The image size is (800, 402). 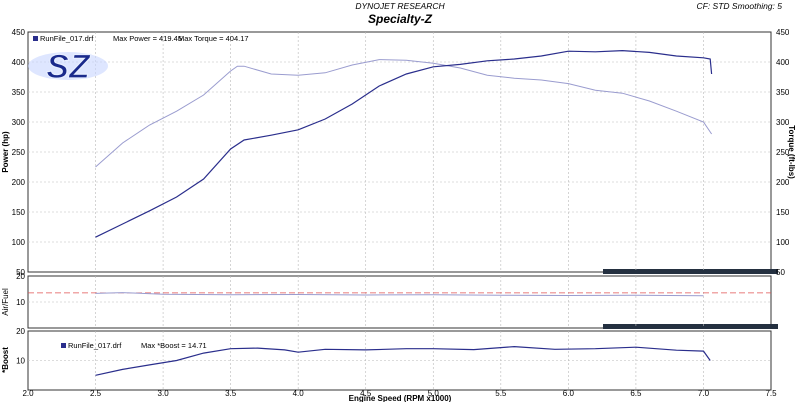 I want to click on rpm-tick-label: 7.0, so click(x=704, y=393).